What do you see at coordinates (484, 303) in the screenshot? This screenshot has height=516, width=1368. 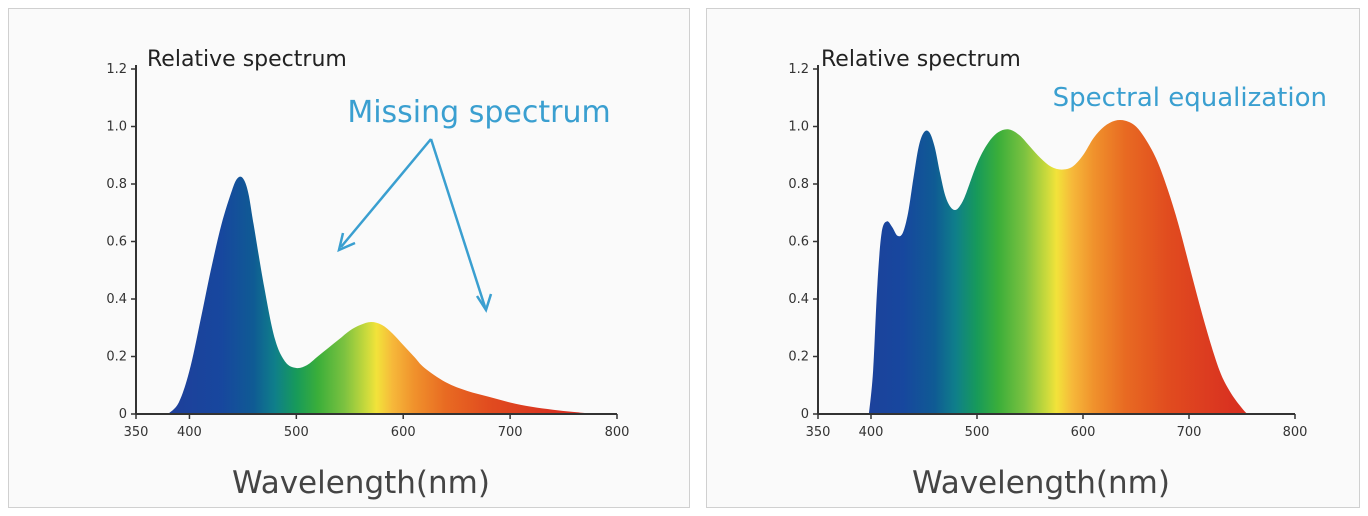 I see `arrow-right-head` at bounding box center [484, 303].